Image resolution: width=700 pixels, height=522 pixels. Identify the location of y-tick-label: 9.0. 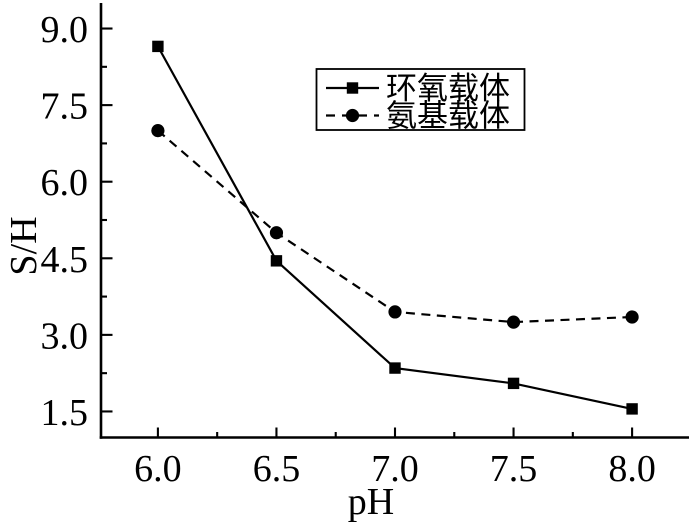
(65, 30).